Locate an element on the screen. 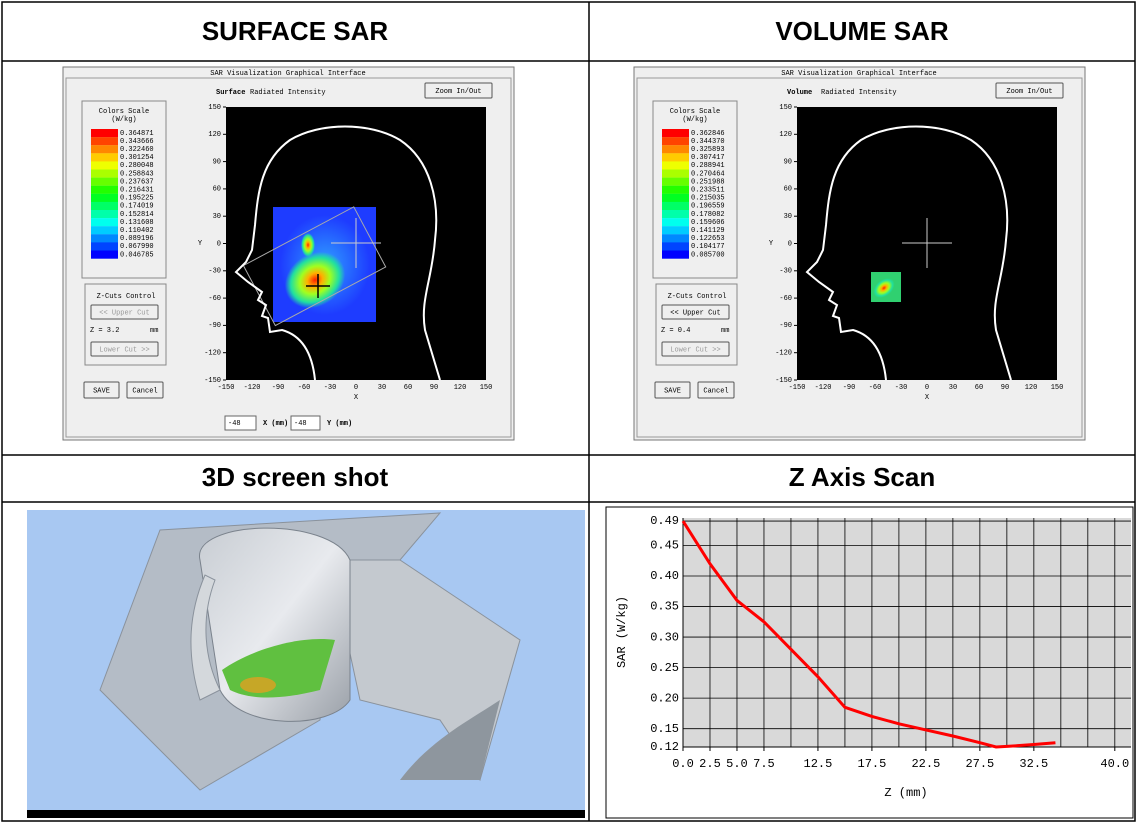 This screenshot has width=1137, height=823. scale-value: 0.237637 is located at coordinates (137, 182).